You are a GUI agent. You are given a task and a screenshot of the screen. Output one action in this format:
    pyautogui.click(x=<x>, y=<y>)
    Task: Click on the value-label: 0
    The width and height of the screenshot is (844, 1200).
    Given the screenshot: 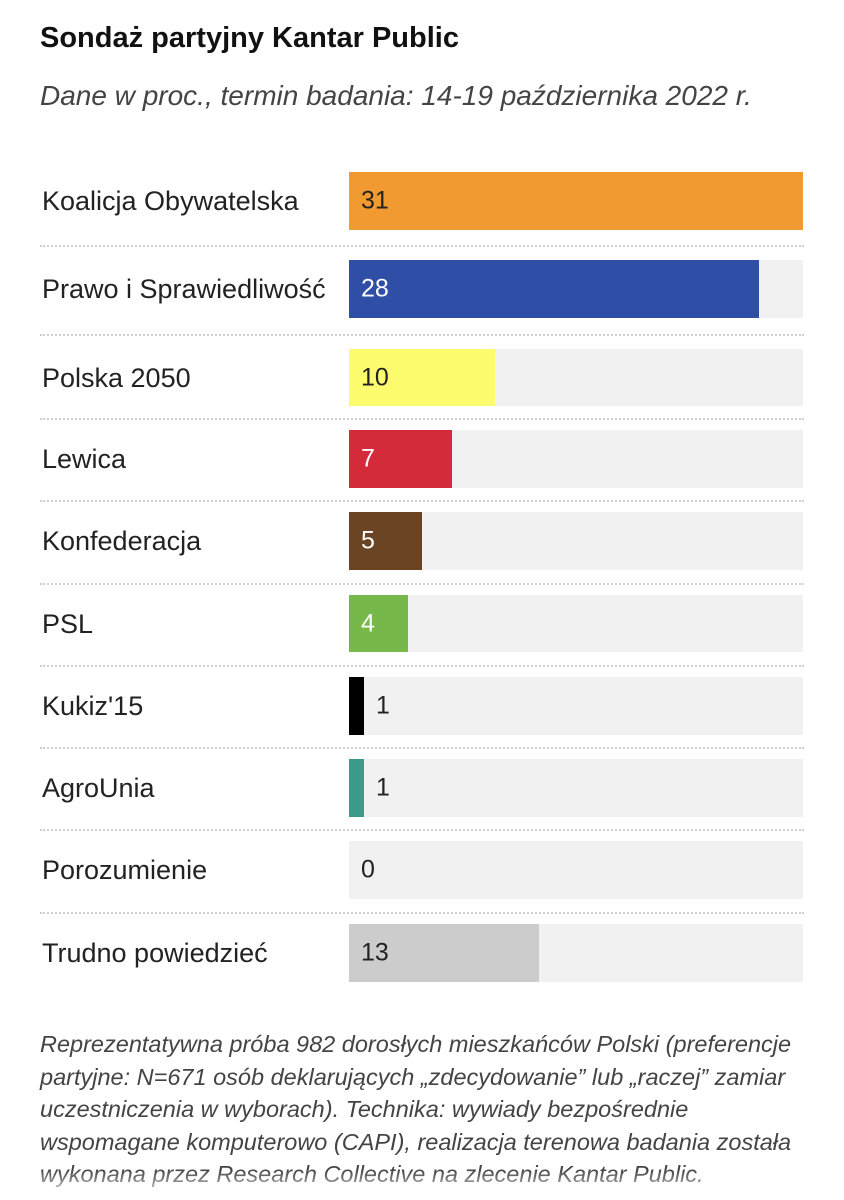 What is the action you would take?
    pyautogui.click(x=368, y=869)
    